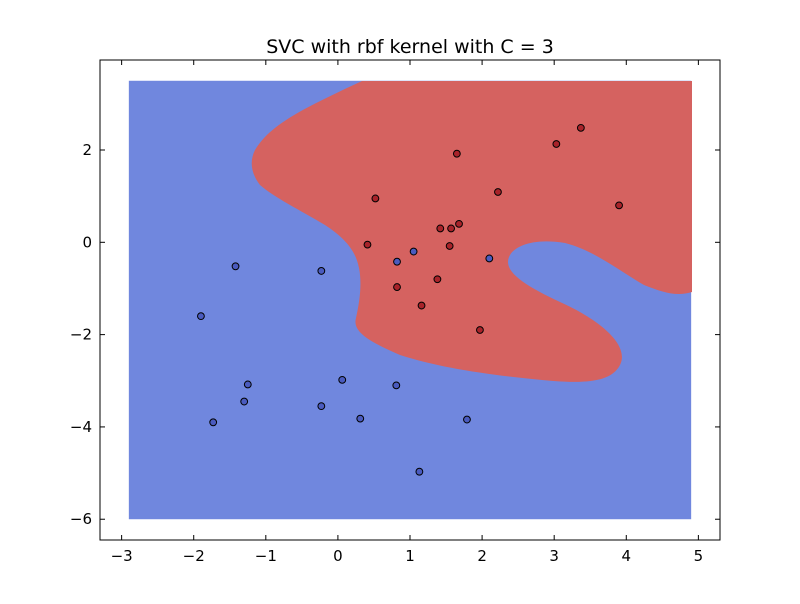 This screenshot has width=800, height=604. What do you see at coordinates (482, 556) in the screenshot?
I see `x-tick-label: 2` at bounding box center [482, 556].